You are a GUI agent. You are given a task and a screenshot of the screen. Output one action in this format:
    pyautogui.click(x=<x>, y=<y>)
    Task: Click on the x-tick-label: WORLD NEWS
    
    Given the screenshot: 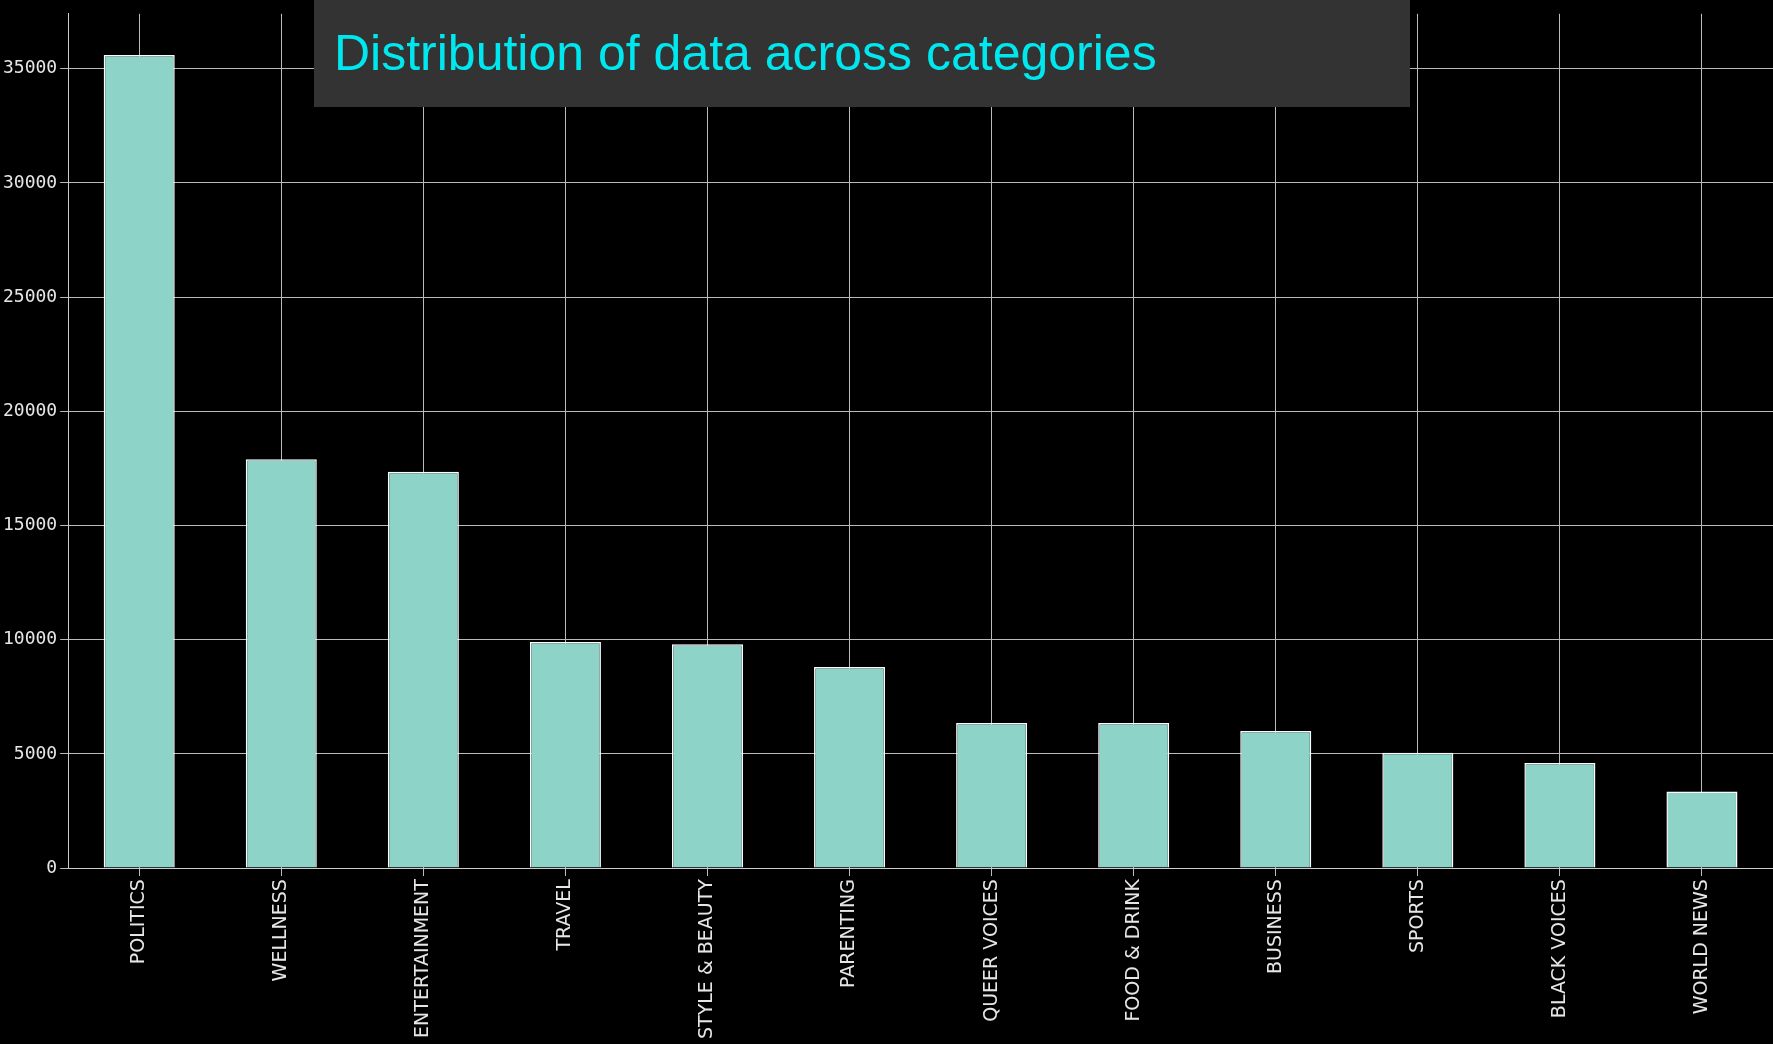 What is the action you would take?
    pyautogui.click(x=1699, y=947)
    